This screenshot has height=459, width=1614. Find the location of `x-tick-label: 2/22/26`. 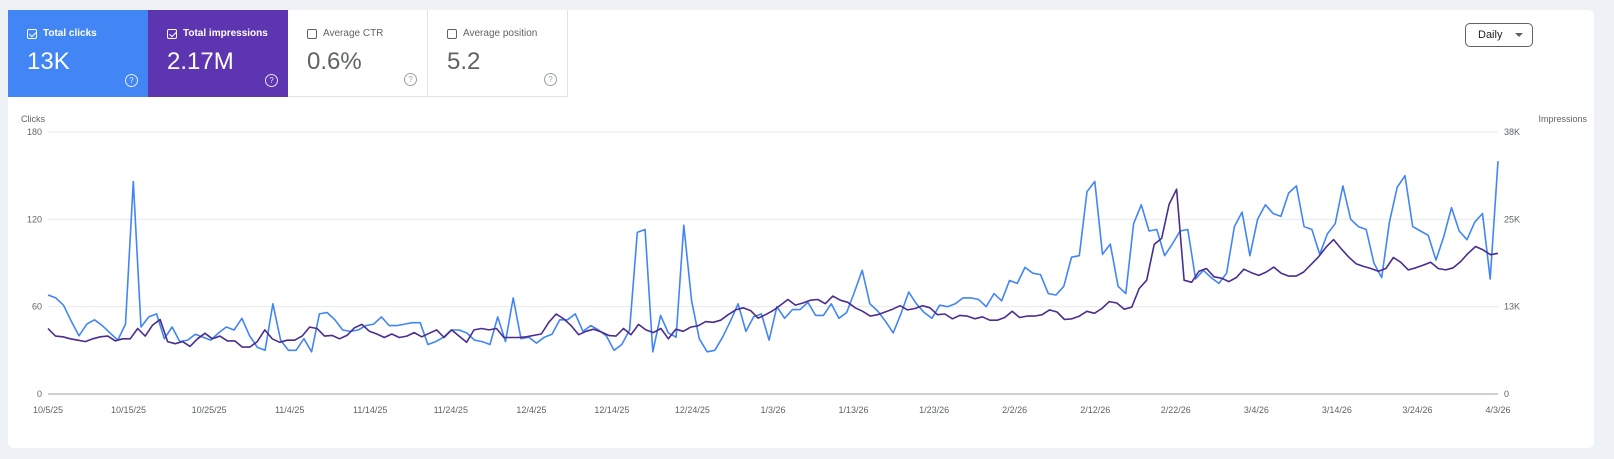

x-tick-label: 2/22/26 is located at coordinates (1176, 410).